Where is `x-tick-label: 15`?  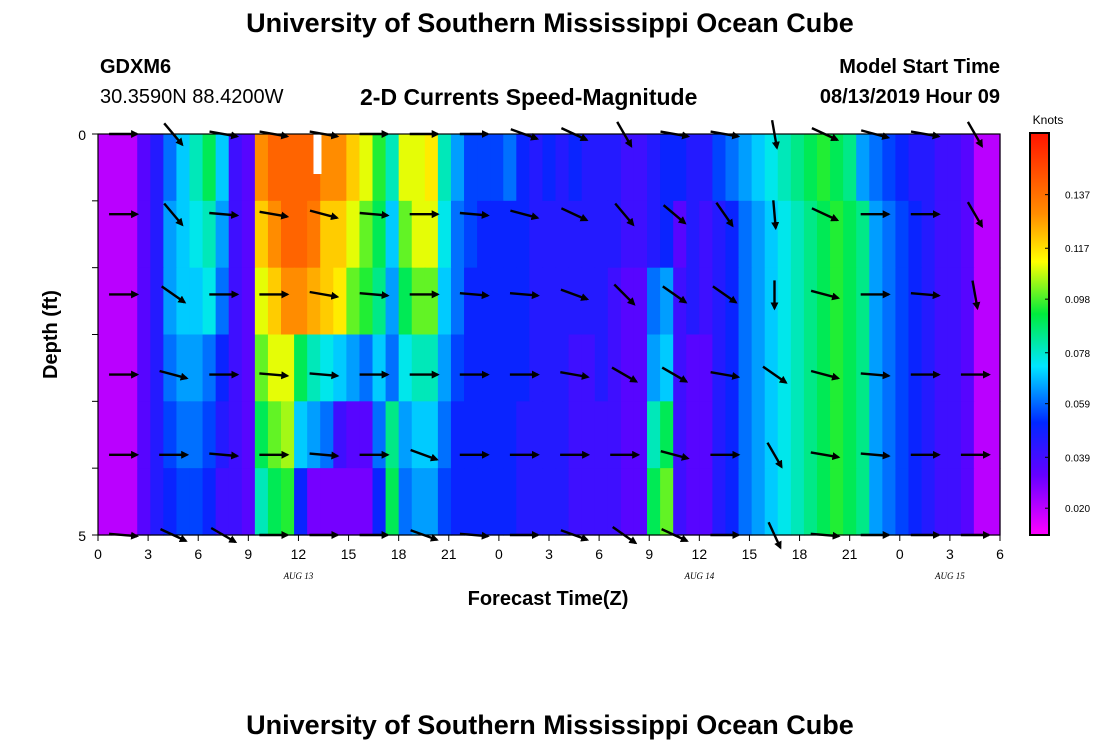
x-tick-label: 15 is located at coordinates (750, 554).